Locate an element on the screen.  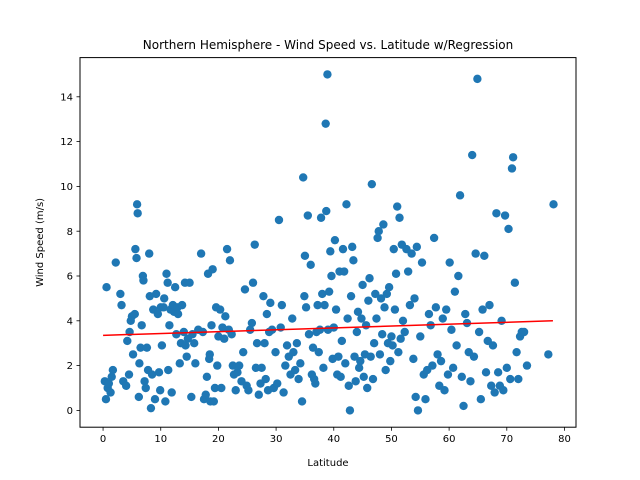
y-tick-label: 6 is located at coordinates (70, 277).